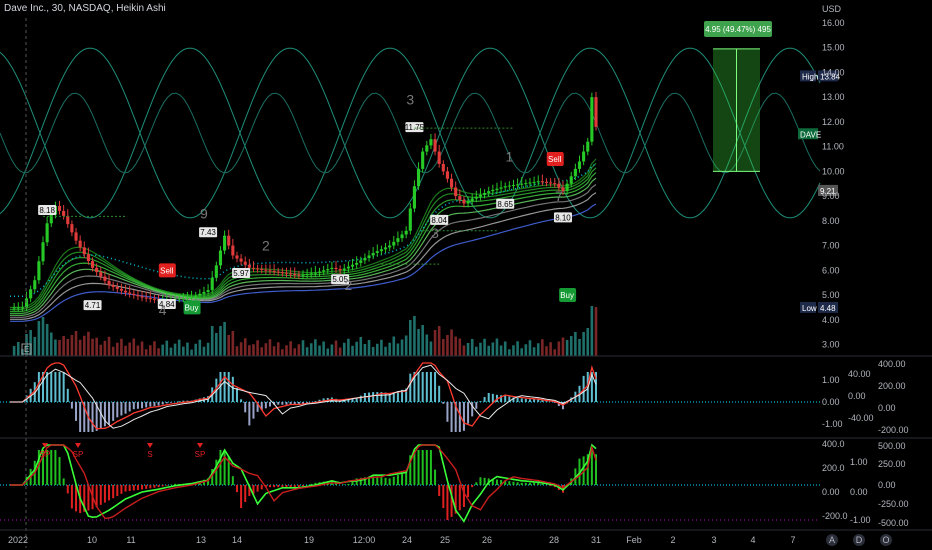  I want to click on price-label-text: 5.97, so click(241, 273).